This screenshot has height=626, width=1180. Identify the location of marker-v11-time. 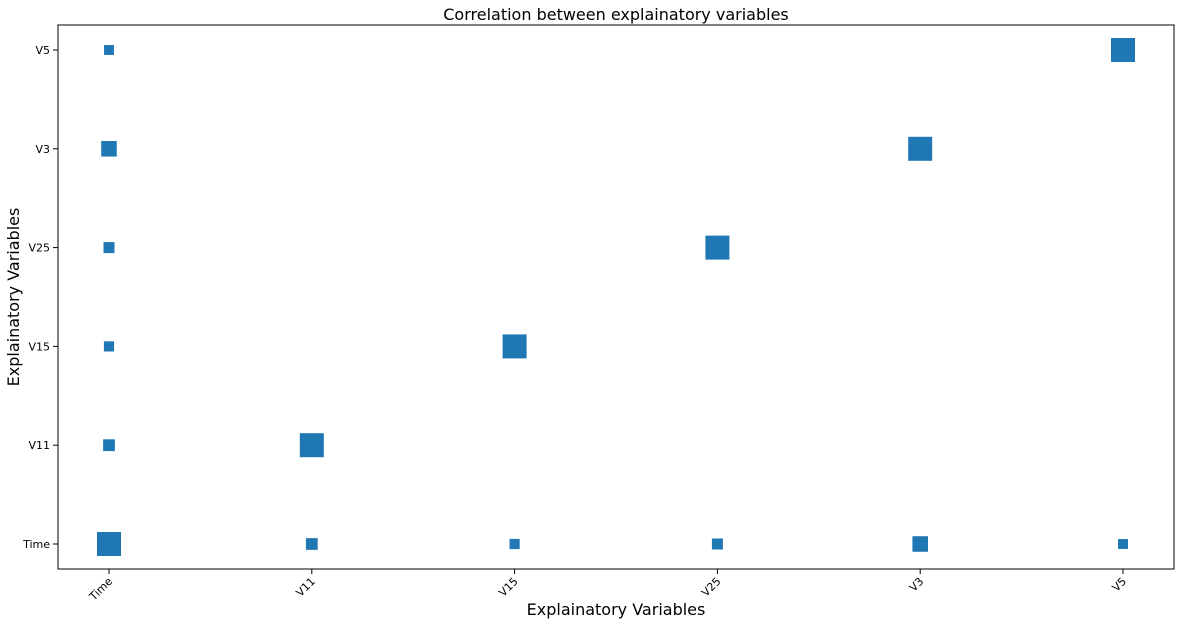
(311, 544).